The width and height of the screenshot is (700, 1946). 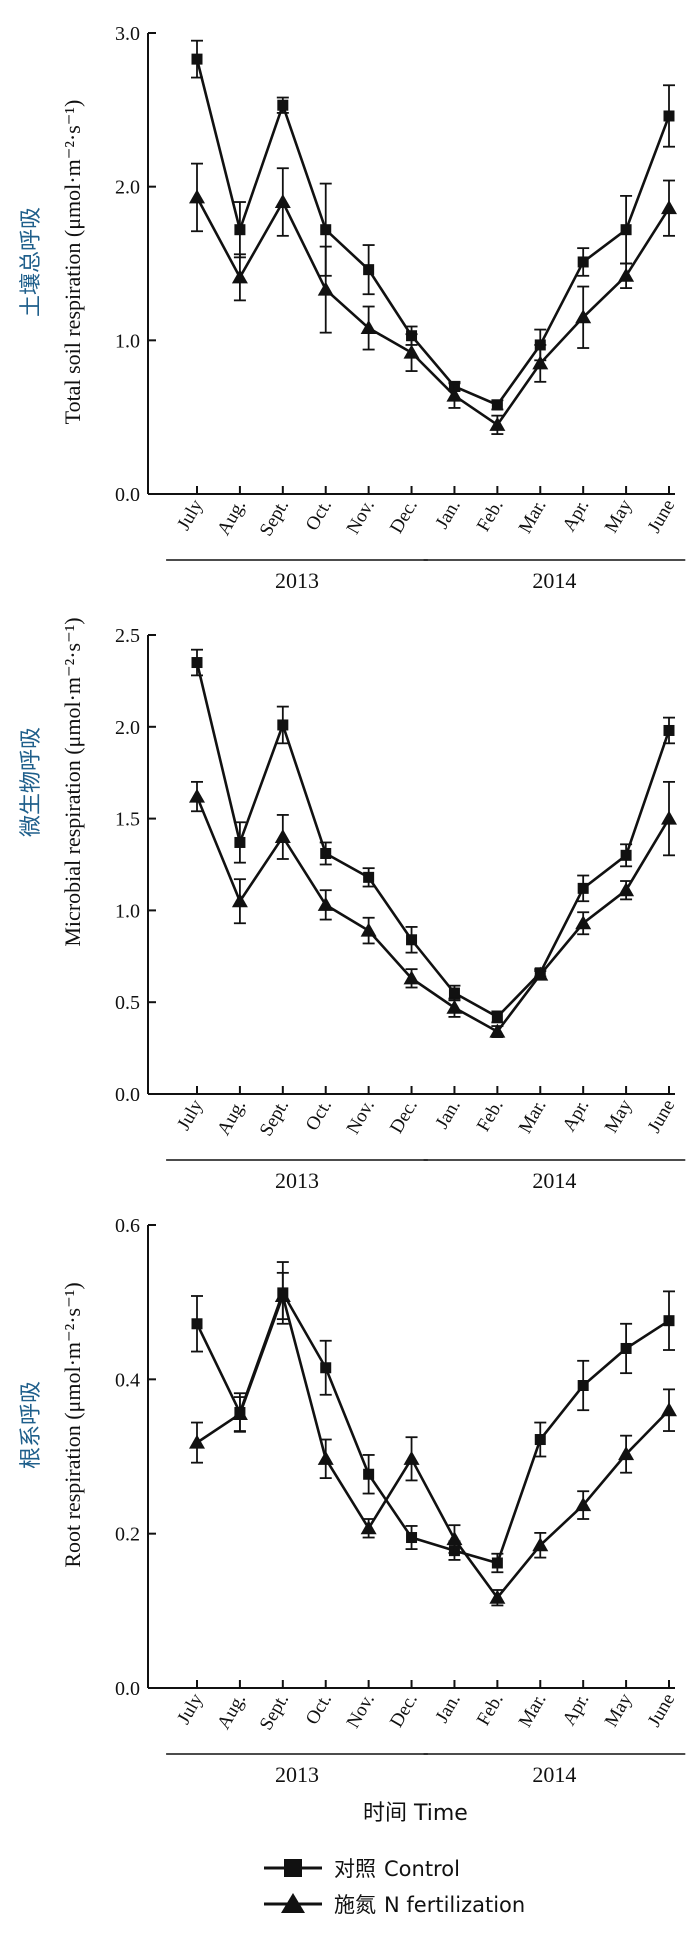 I want to click on y-tick-label: 0.4, so click(x=127, y=1380).